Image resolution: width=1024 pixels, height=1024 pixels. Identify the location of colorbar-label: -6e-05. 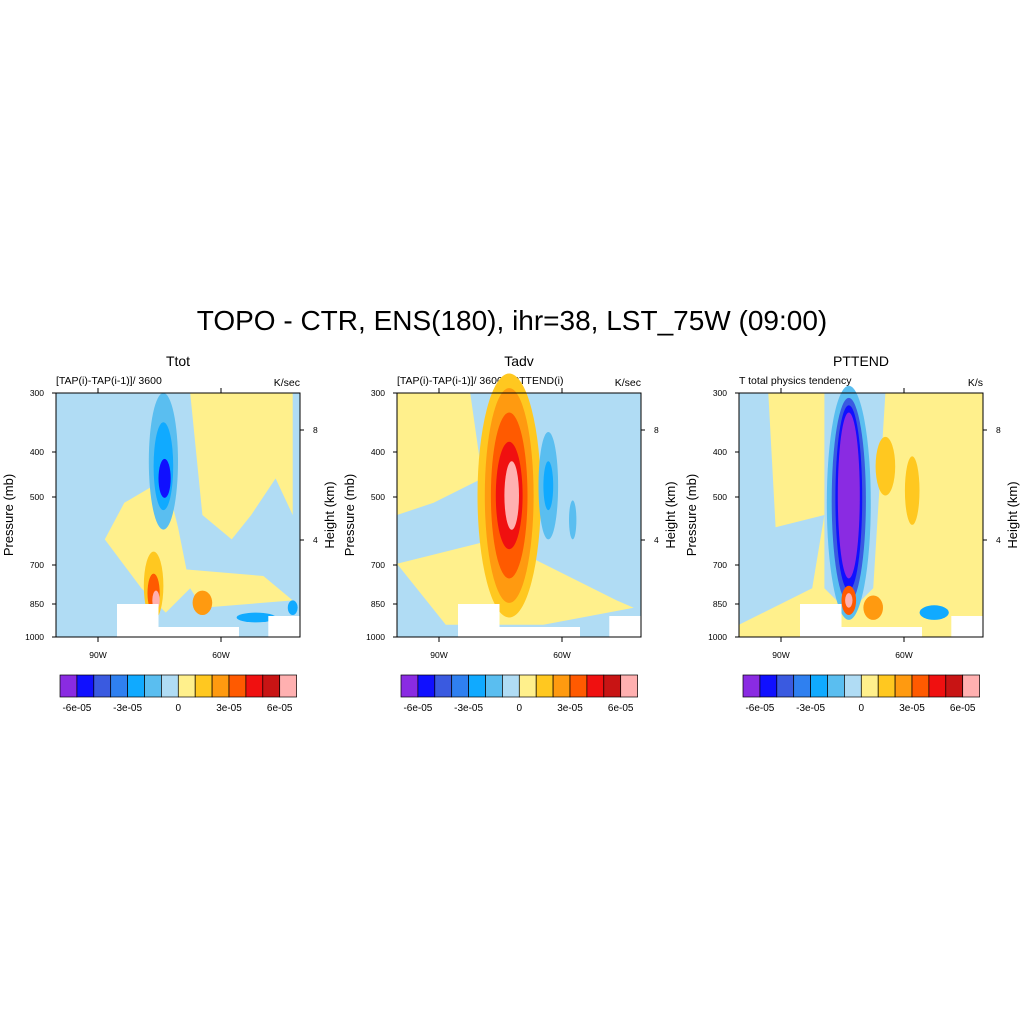
(759, 708).